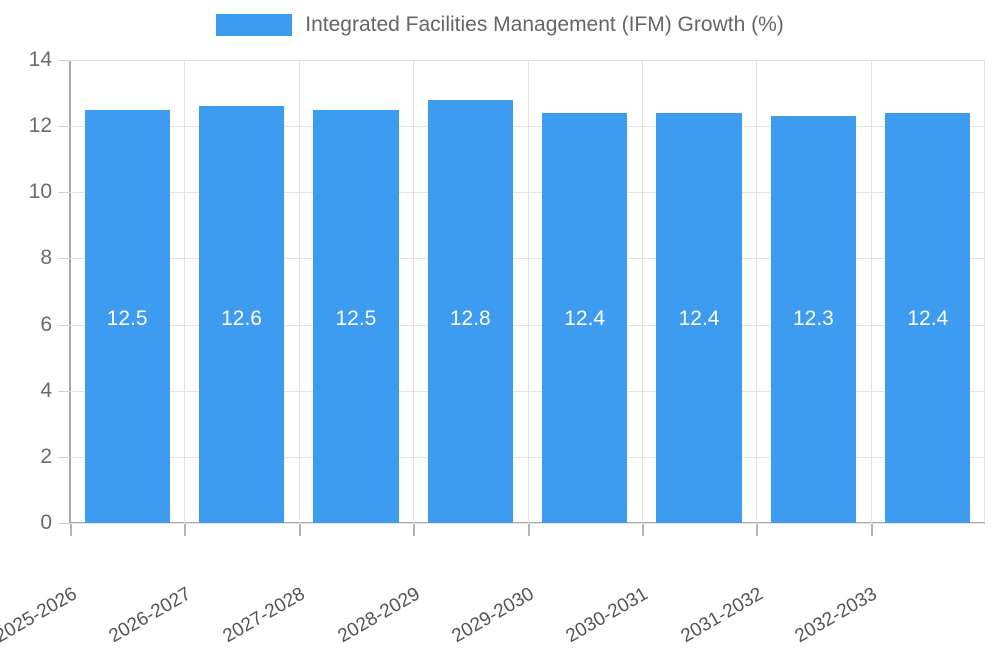 Image resolution: width=1000 pixels, height=648 pixels. I want to click on x-tick-label: 2032-2033, so click(836, 615).